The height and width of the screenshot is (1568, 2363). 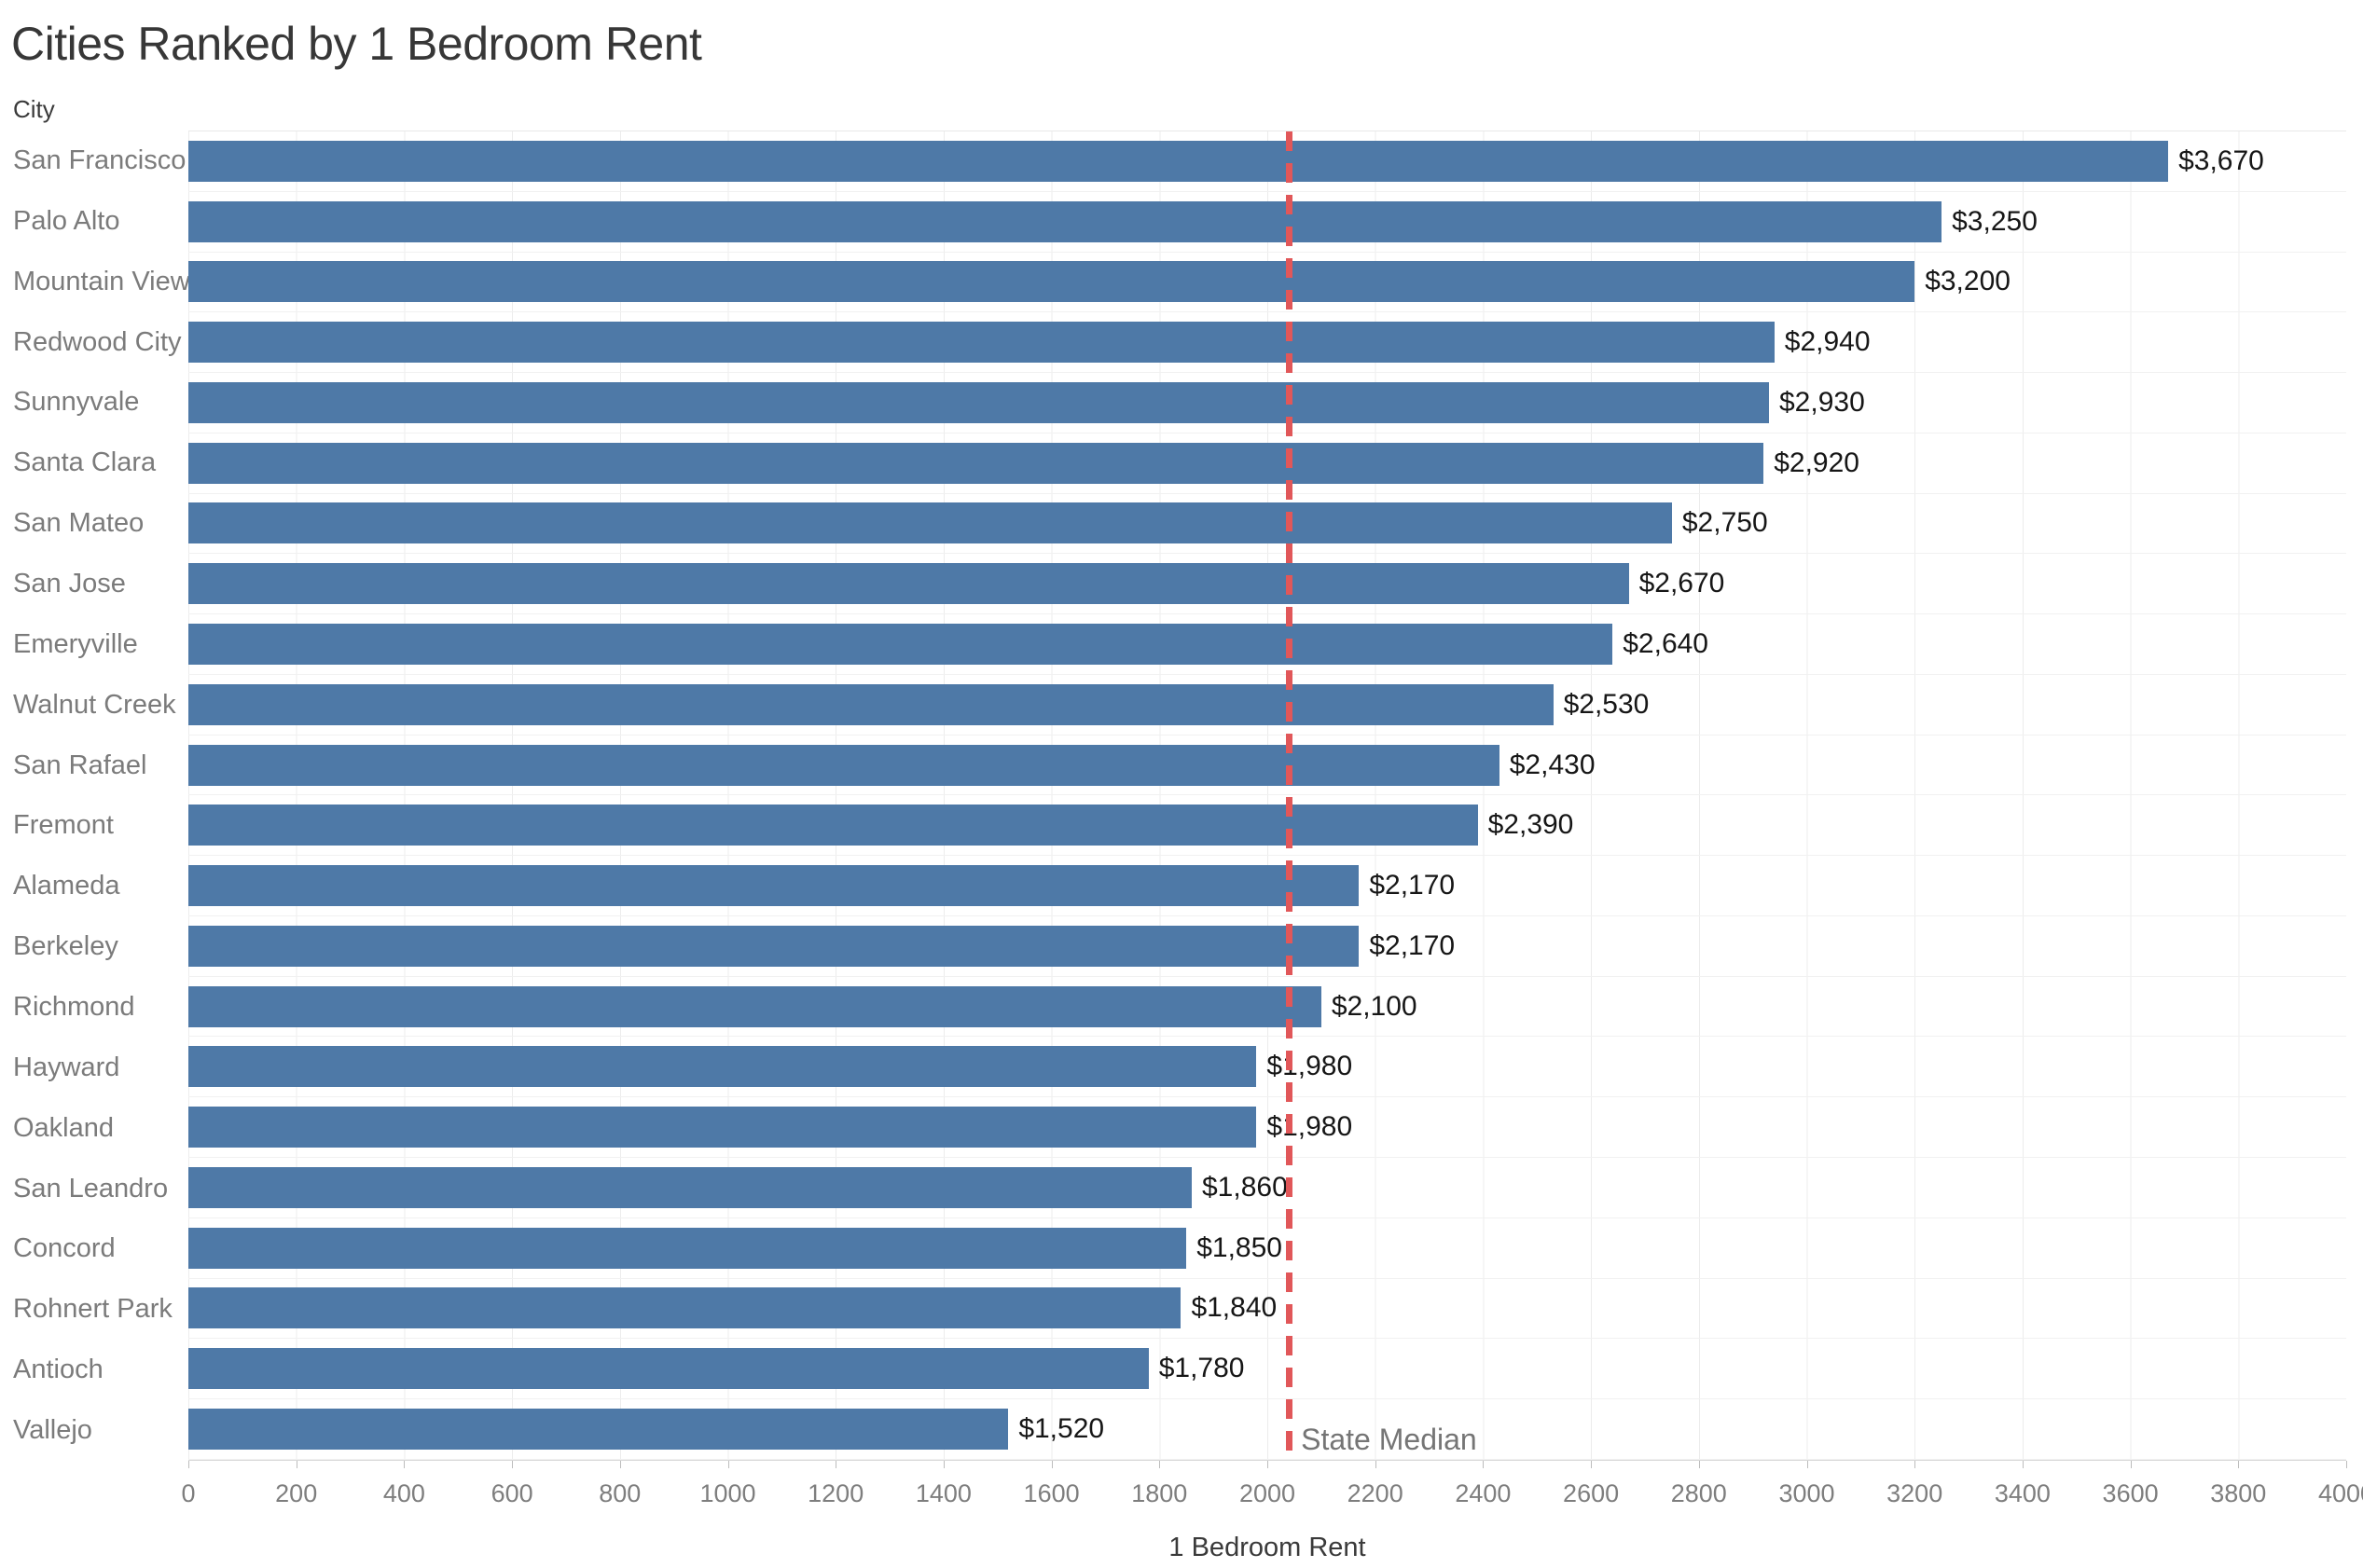 What do you see at coordinates (1822, 402) in the screenshot?
I see `bar-value-label: $2,930` at bounding box center [1822, 402].